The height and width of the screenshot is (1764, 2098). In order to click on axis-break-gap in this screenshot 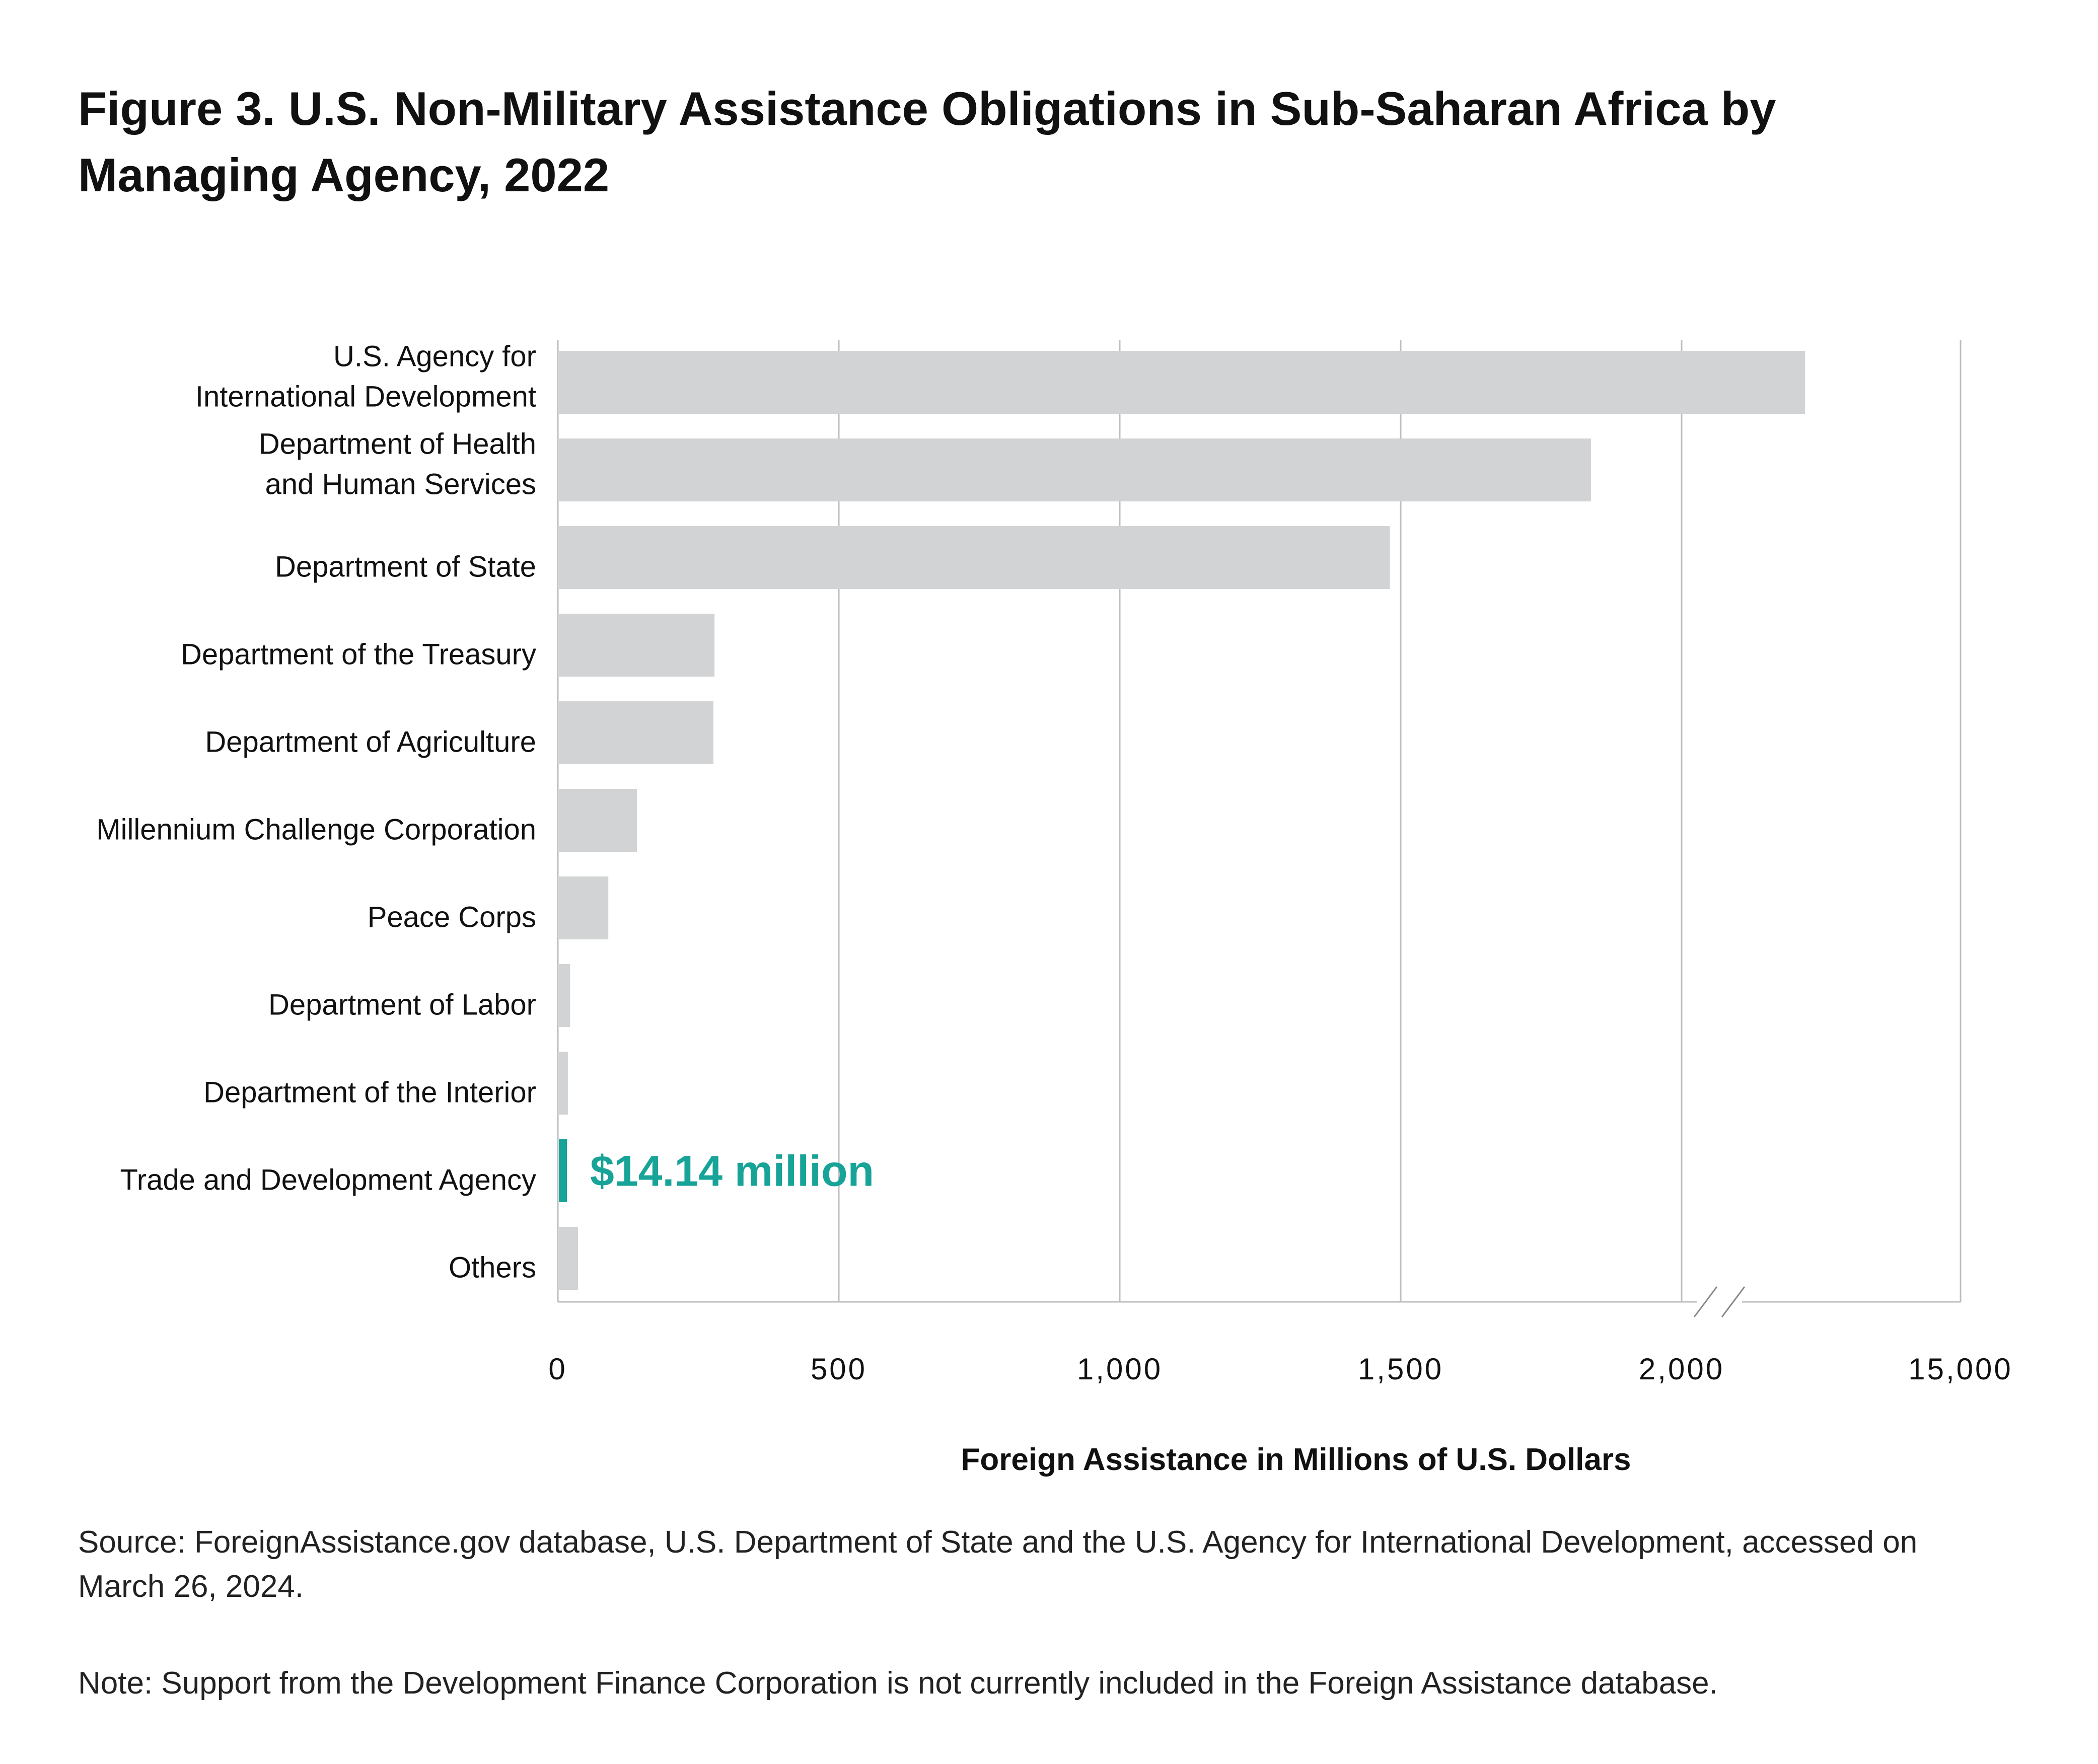, I will do `click(1719, 1302)`.